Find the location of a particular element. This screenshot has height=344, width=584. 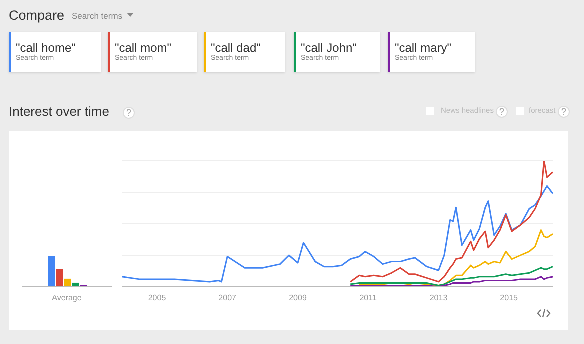

x-tick-label: 2015 is located at coordinates (509, 298).